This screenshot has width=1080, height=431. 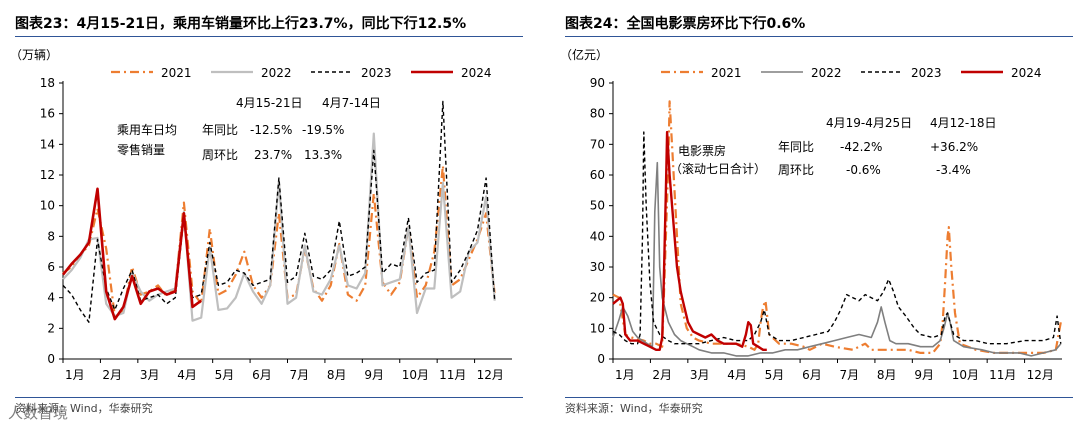 I want to click on y-tick-label: 90, so click(x=597, y=83).